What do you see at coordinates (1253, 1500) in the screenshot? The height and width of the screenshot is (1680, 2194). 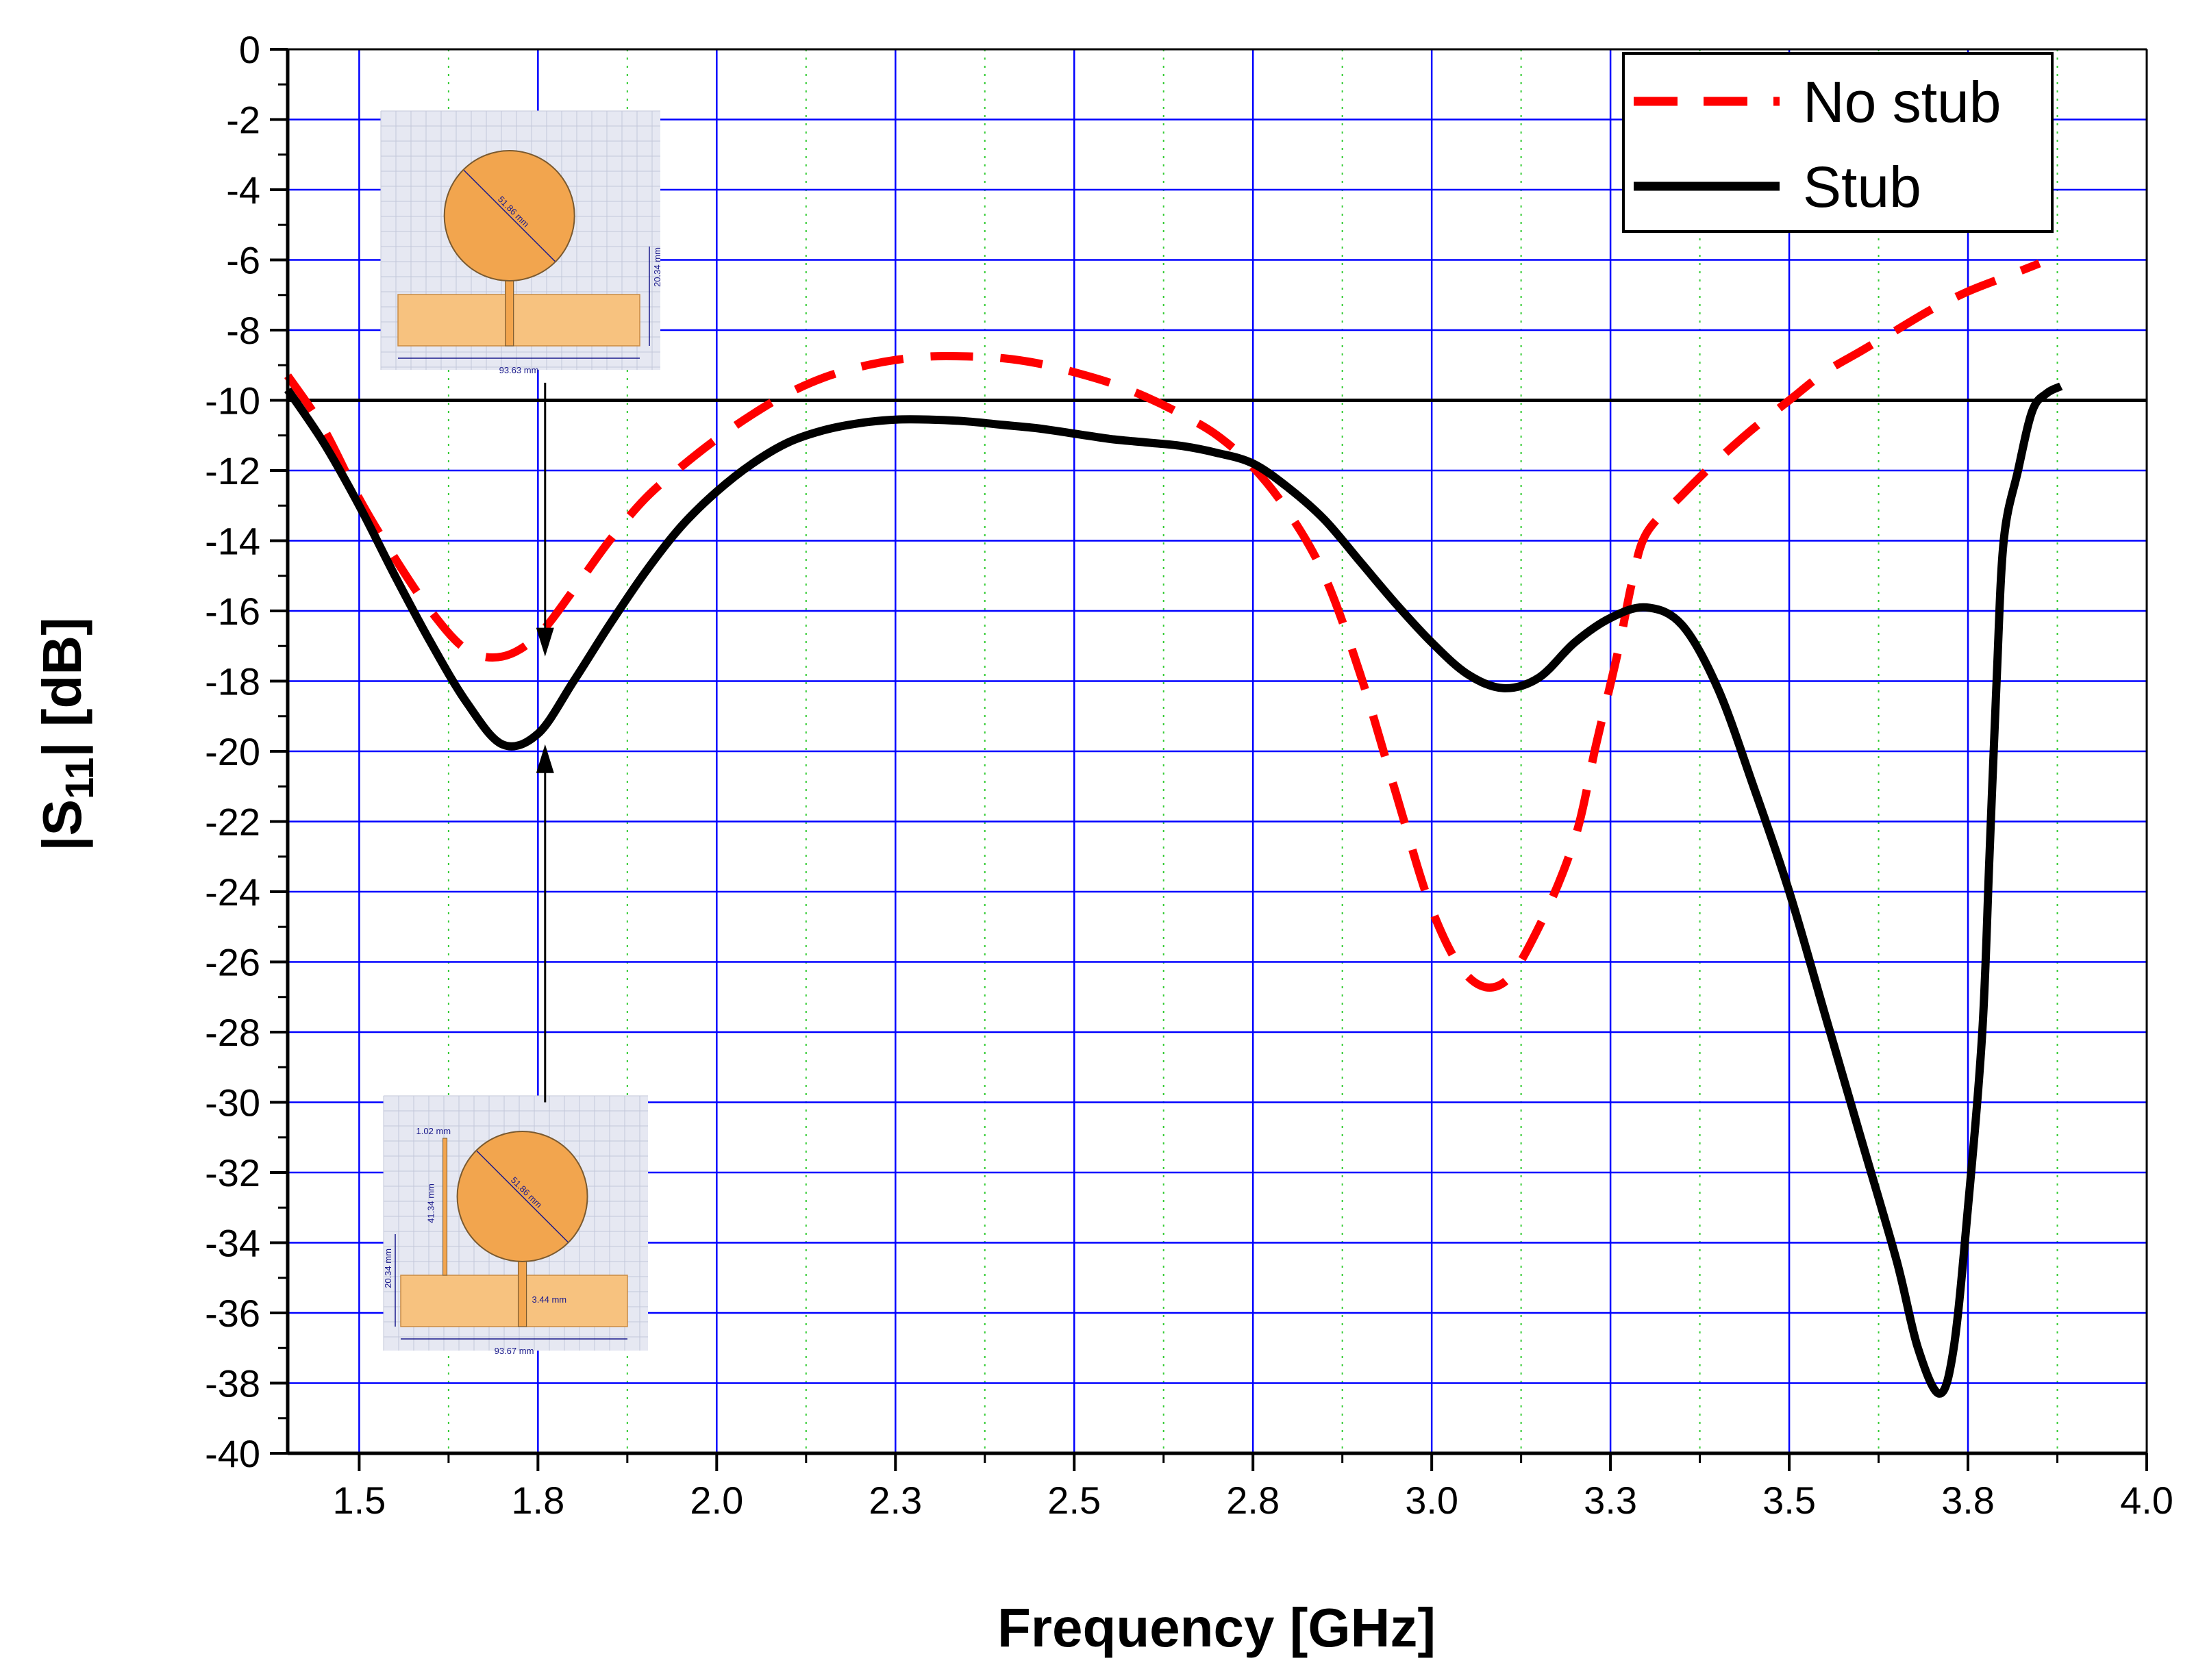 I see `x-tick-label: 2.8` at bounding box center [1253, 1500].